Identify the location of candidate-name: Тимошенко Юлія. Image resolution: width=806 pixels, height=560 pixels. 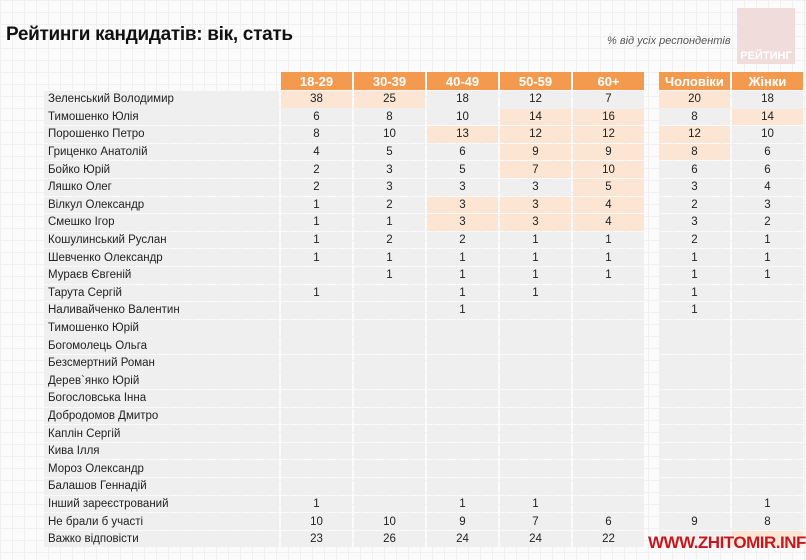
(161, 117).